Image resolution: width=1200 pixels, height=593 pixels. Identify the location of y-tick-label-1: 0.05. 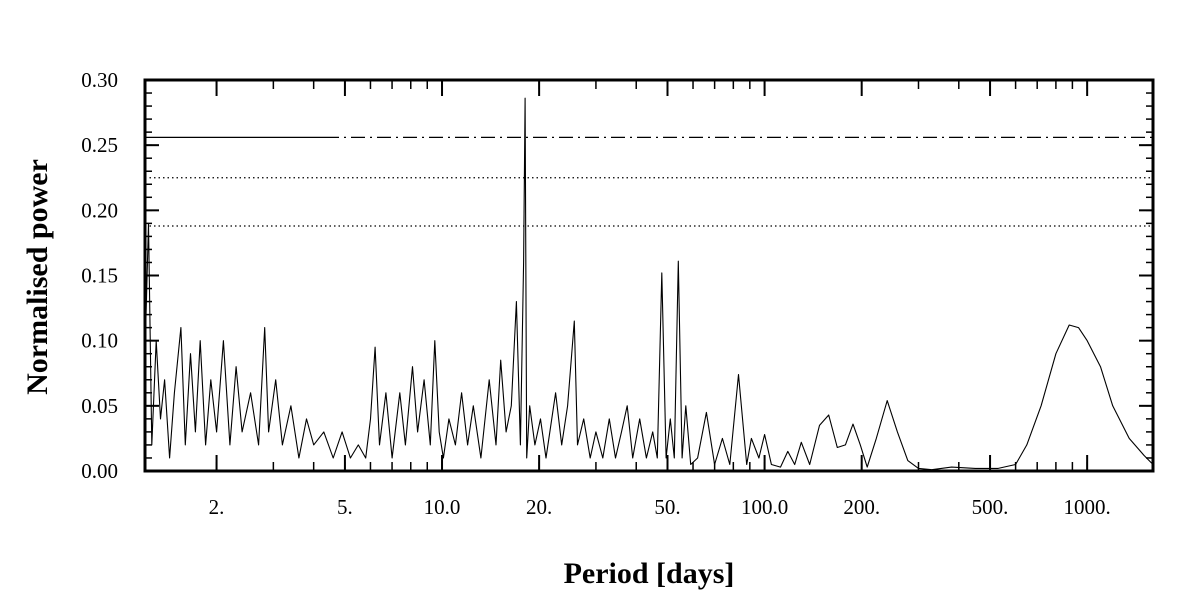
(99, 406).